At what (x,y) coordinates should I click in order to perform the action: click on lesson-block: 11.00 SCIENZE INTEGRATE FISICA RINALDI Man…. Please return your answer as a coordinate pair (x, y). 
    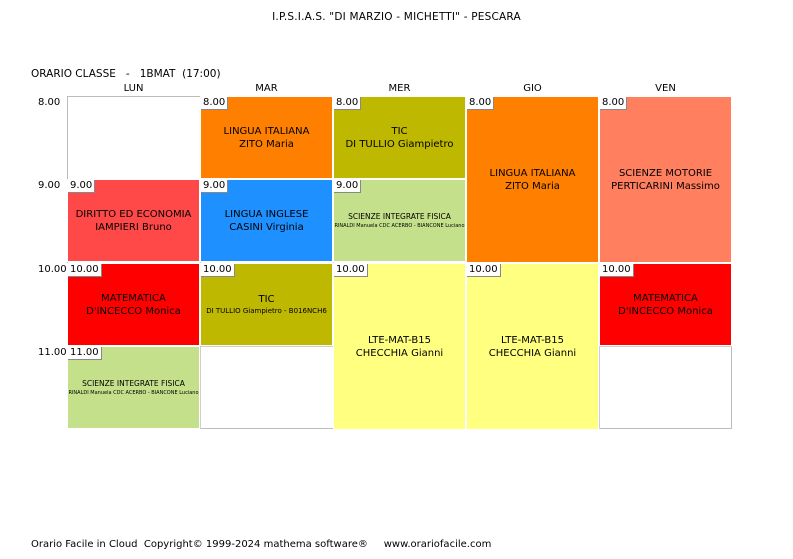
    Looking at the image, I should click on (133, 387).